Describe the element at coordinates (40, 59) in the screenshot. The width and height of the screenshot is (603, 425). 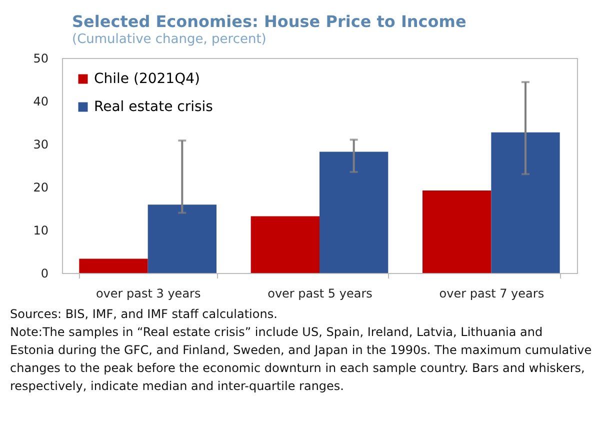
I see `y-tick-label: 50` at that location.